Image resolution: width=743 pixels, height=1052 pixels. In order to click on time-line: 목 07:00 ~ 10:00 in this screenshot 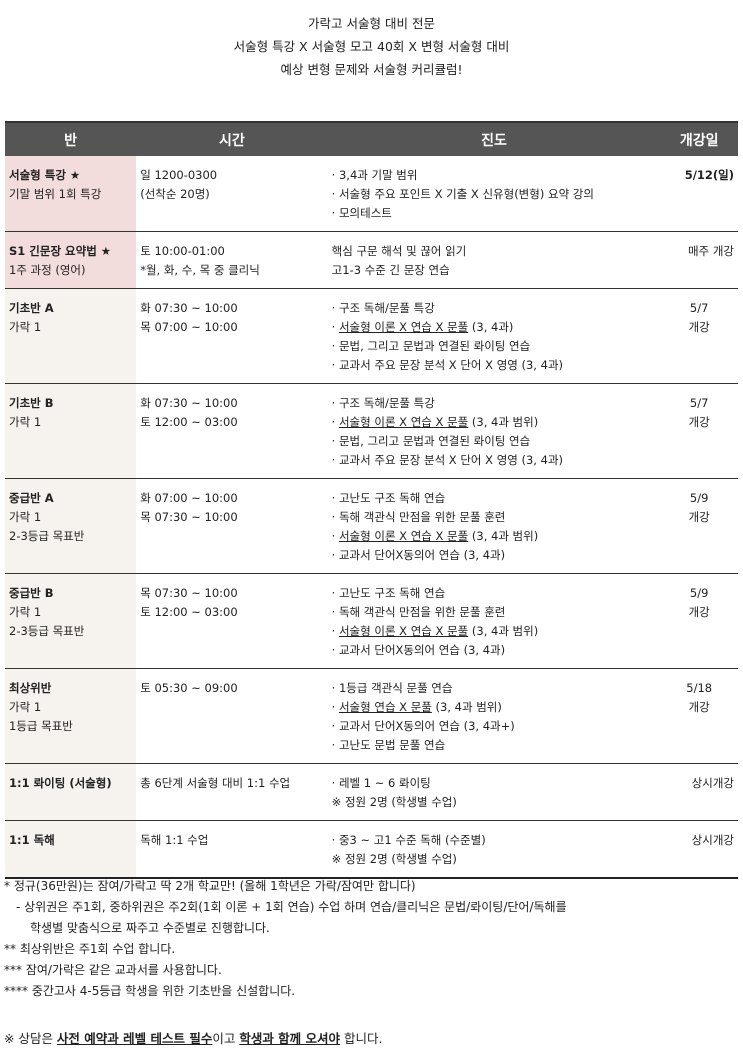, I will do `click(189, 327)`.